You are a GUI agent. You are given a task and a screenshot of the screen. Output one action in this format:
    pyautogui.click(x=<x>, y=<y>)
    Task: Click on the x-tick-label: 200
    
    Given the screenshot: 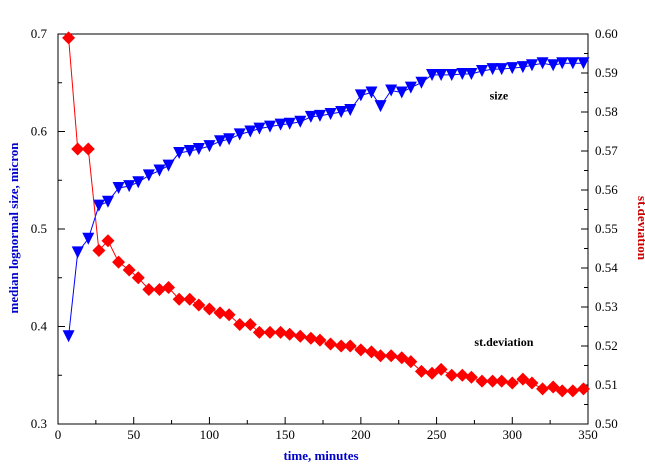 What is the action you would take?
    pyautogui.click(x=361, y=434)
    